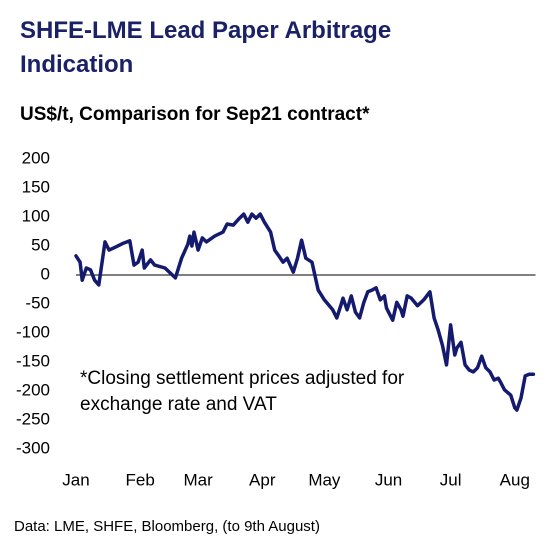  Describe the element at coordinates (40, 244) in the screenshot. I see `y-tick-label: 50` at that location.